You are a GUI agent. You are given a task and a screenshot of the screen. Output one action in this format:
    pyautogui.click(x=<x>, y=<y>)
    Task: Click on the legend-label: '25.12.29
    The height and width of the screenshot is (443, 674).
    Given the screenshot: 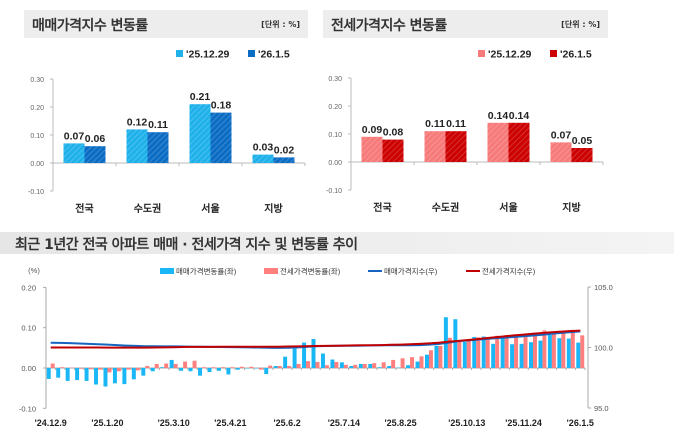 What is the action you would take?
    pyautogui.click(x=510, y=55)
    